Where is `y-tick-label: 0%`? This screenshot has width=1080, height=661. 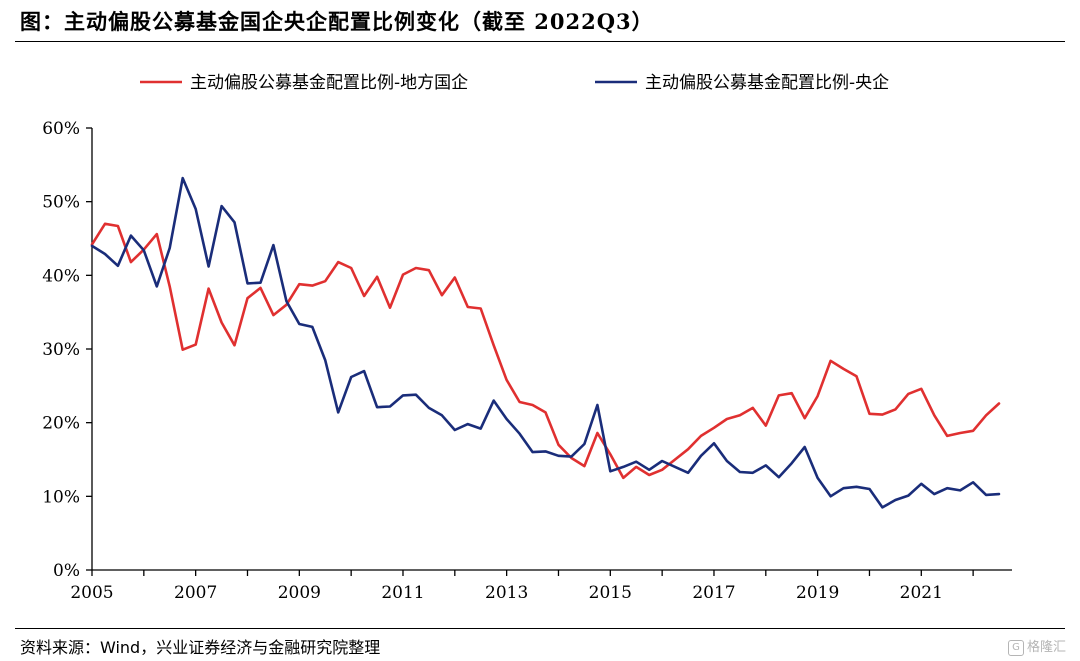 y-tick-label: 0% is located at coordinates (66, 571).